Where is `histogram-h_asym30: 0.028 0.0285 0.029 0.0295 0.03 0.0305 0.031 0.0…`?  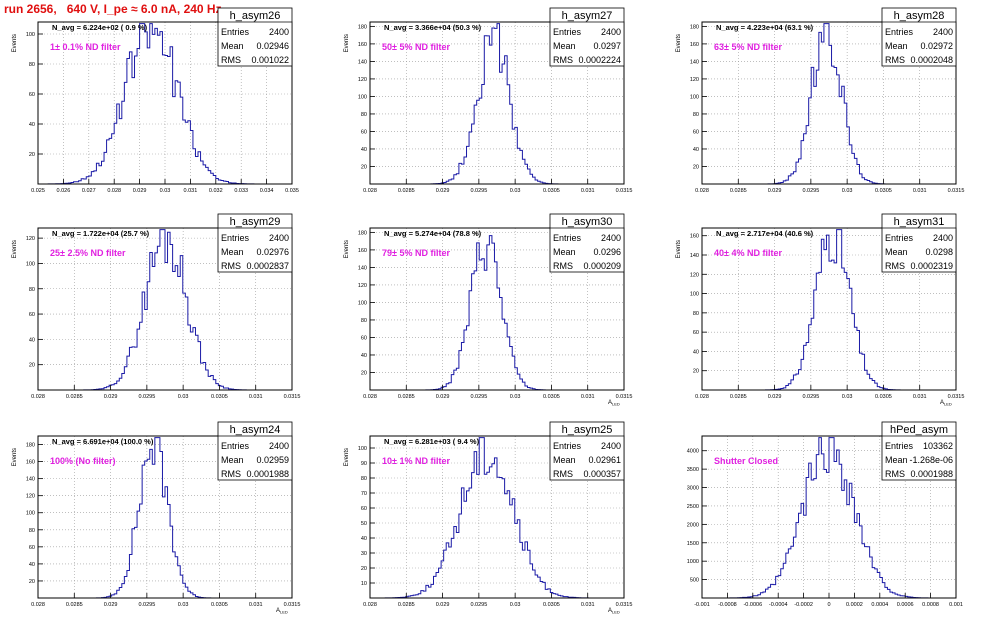 histogram-h_asym30: 0.028 0.0285 0.029 0.0295 0.03 0.0305 0.031 0.0… is located at coordinates (488, 310).